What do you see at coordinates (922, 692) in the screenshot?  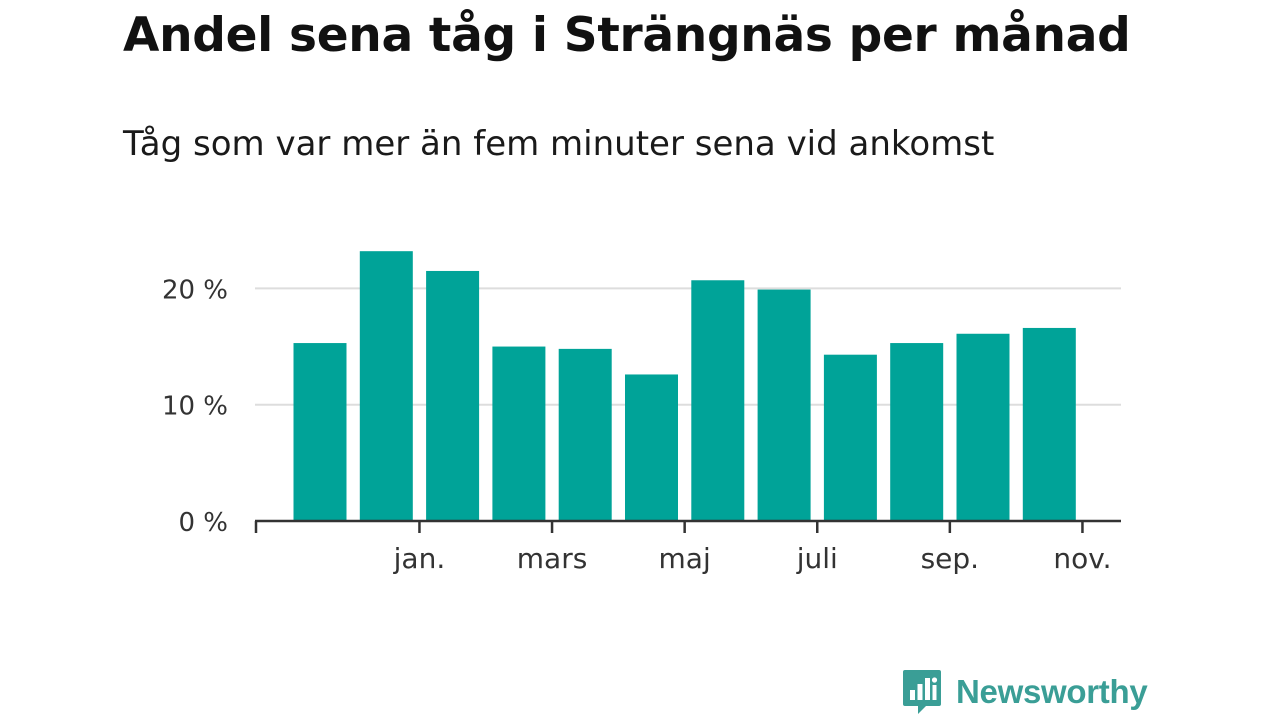 I see `newsworthy-logo-icon` at bounding box center [922, 692].